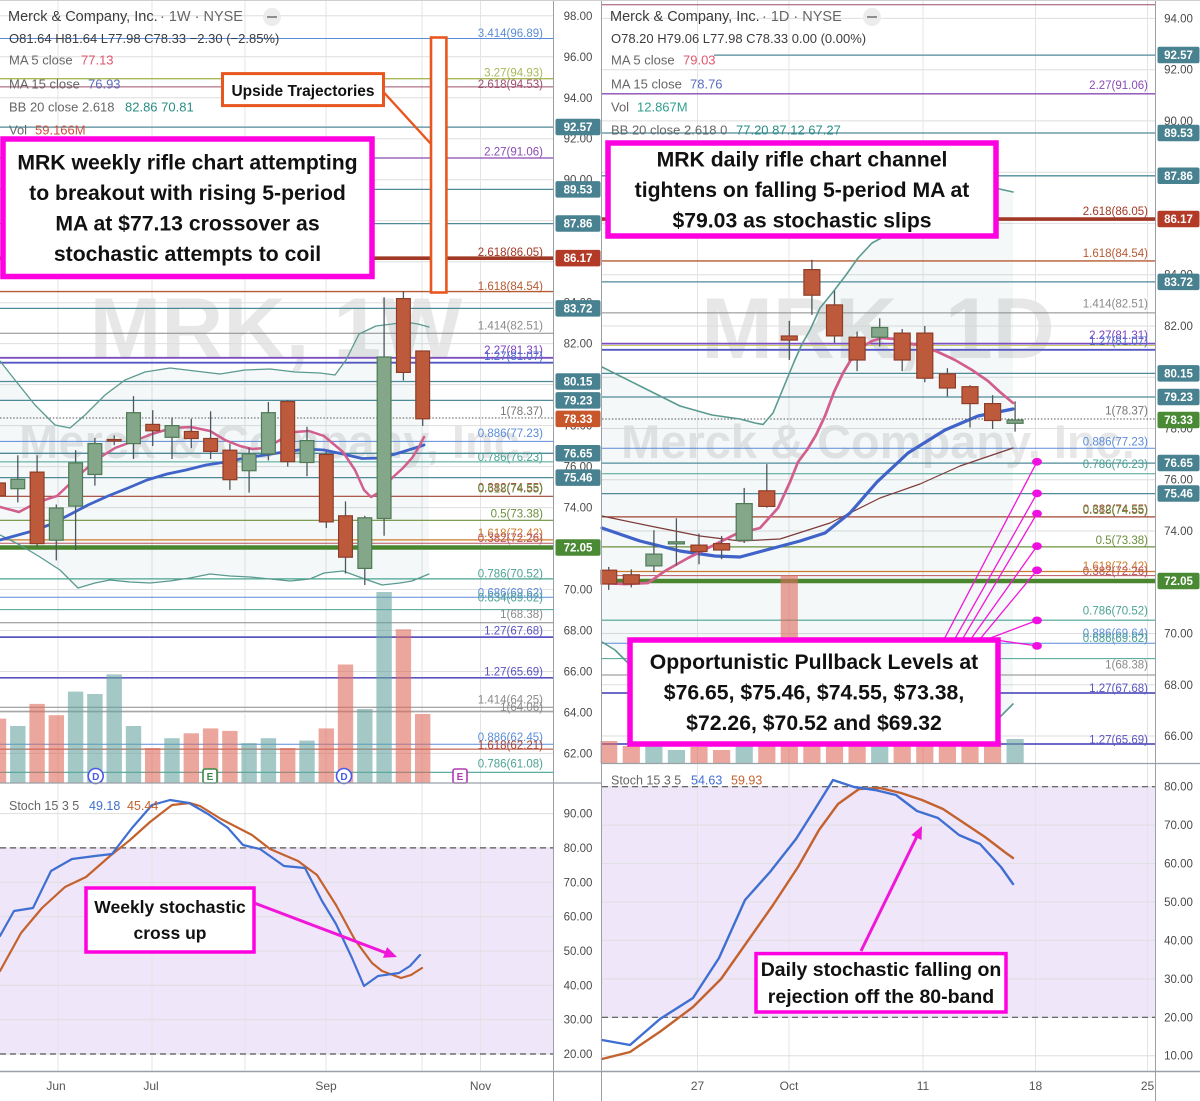 This screenshot has width=1200, height=1101. What do you see at coordinates (104, 806) in the screenshot?
I see `svg-text: 49.18` at bounding box center [104, 806].